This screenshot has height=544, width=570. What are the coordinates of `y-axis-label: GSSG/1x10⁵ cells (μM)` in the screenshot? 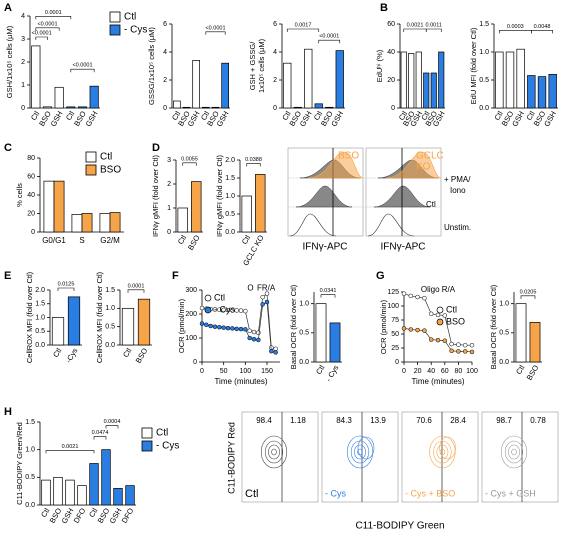 It's located at (151, 66).